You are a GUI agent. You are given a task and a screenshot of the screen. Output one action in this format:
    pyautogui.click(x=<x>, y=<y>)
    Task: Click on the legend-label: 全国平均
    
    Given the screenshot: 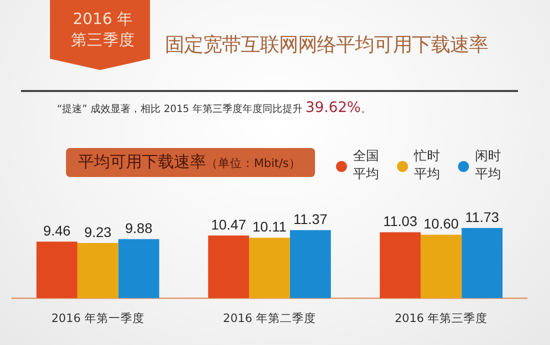 What is the action you would take?
    pyautogui.click(x=366, y=166)
    